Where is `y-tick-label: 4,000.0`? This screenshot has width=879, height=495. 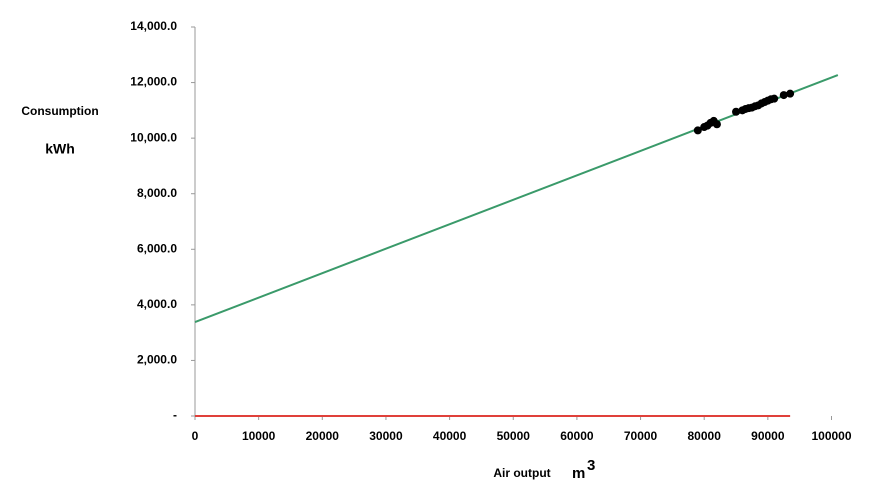 y-tick-label: 4,000.0 is located at coordinates (157, 304).